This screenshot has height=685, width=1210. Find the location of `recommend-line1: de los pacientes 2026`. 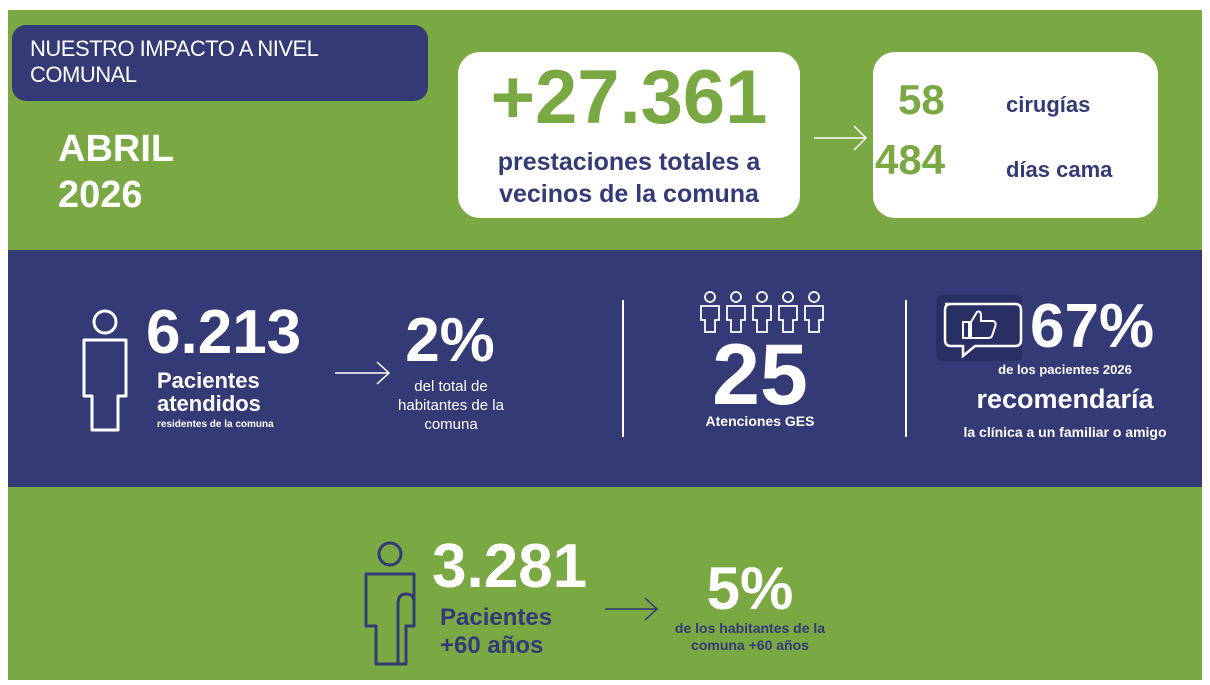

recommend-line1: de los pacientes 2026 is located at coordinates (1065, 369).